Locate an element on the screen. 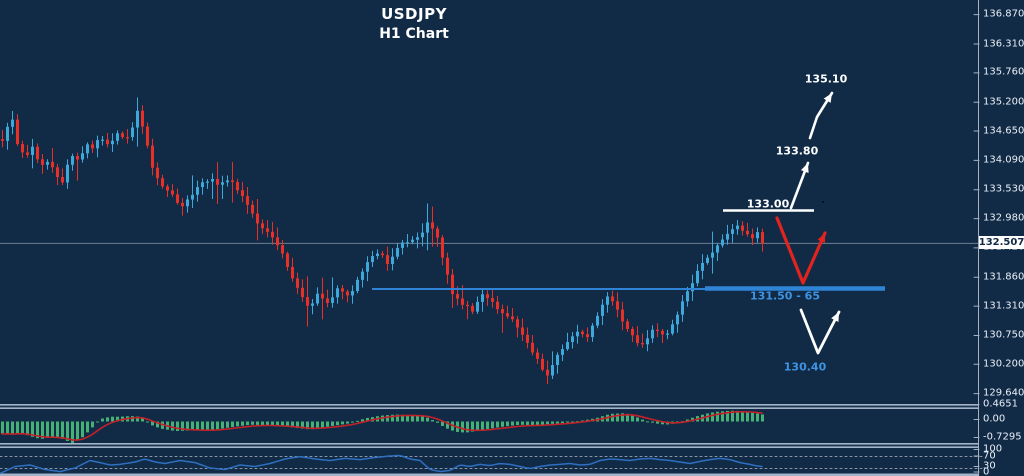  indicator-axis-label: 0.4651 is located at coordinates (1000, 404).